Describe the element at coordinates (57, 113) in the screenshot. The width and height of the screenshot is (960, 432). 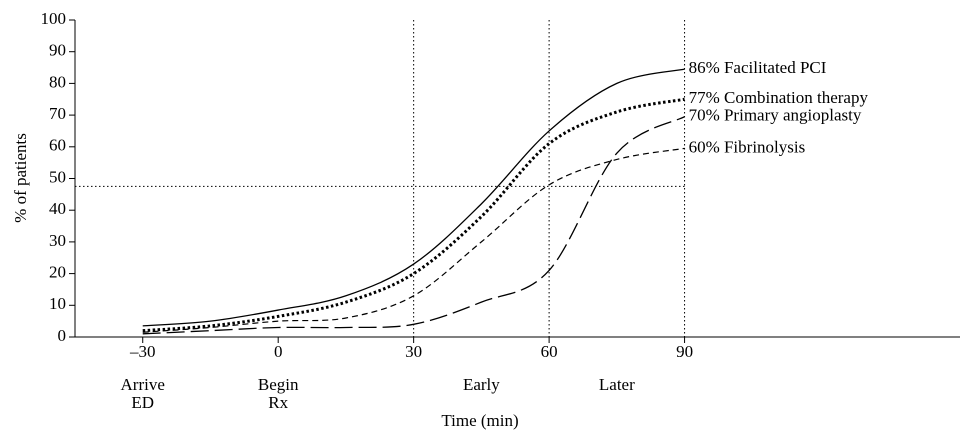
I see `y-tick-label: 70` at that location.